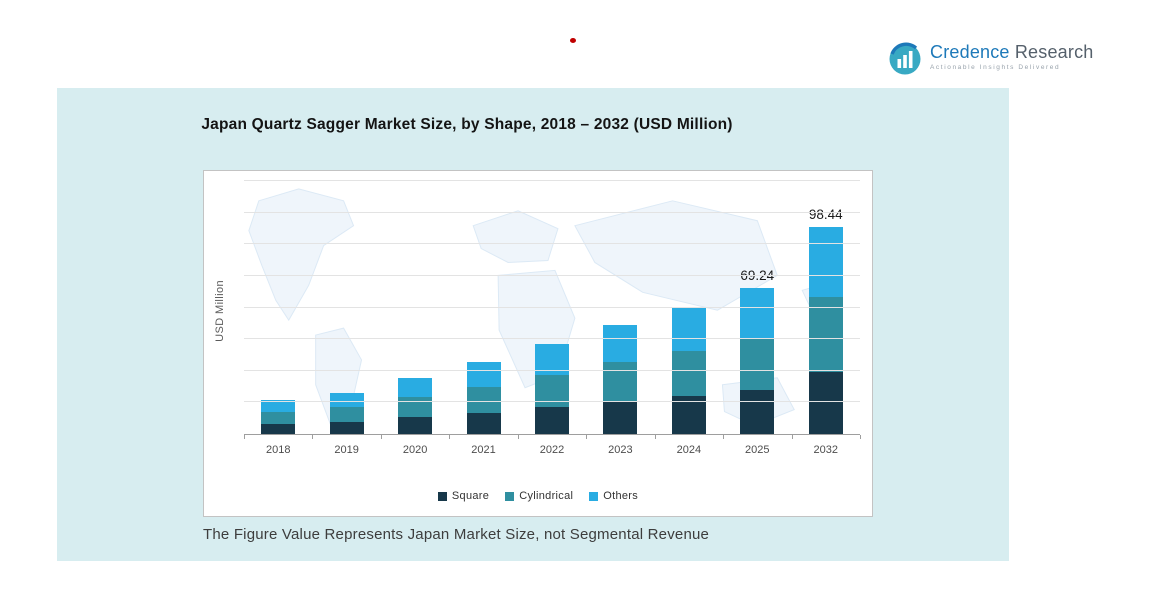 This screenshot has height=607, width=1150. I want to click on segment-cylindrical-2023, so click(620, 382).